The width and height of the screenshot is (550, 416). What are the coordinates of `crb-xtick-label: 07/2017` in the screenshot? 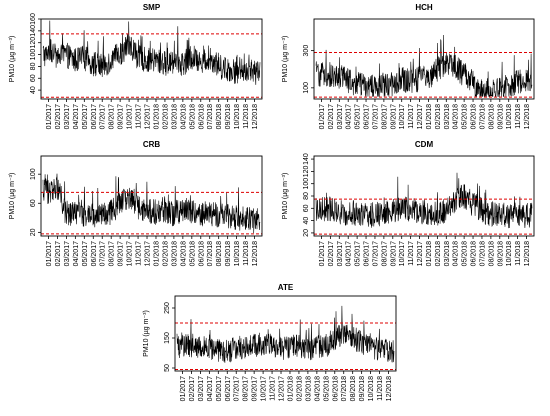 It's located at (103, 253).